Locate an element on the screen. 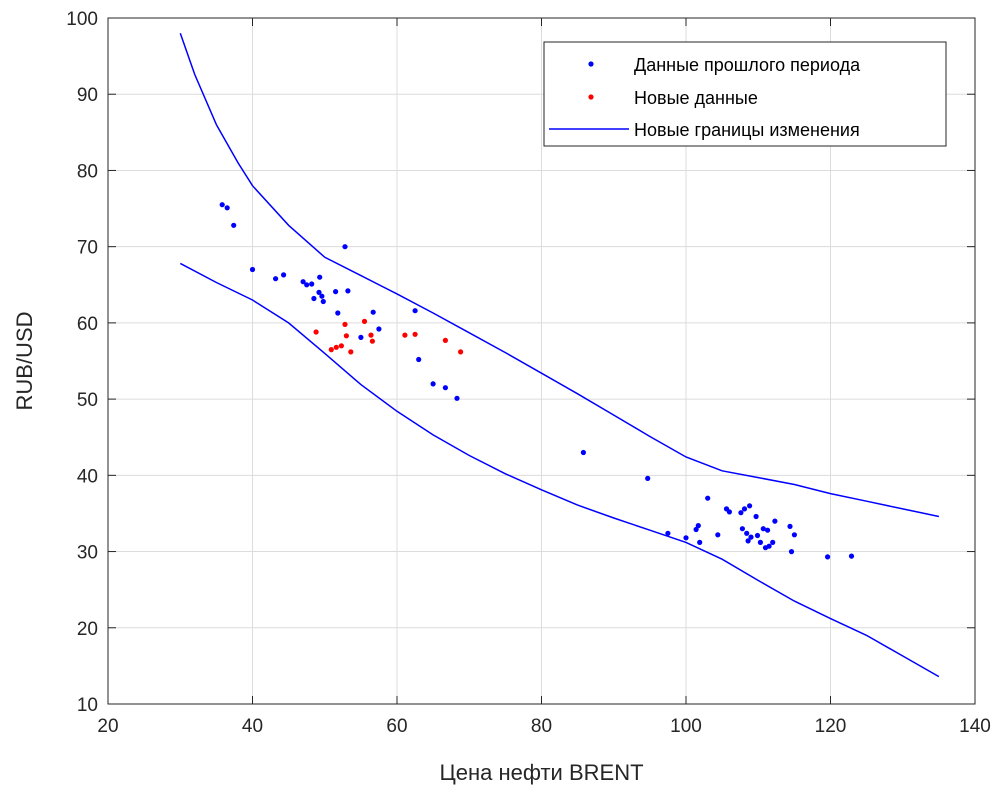  y-axis-label: RUB/USD is located at coordinates (24, 360).